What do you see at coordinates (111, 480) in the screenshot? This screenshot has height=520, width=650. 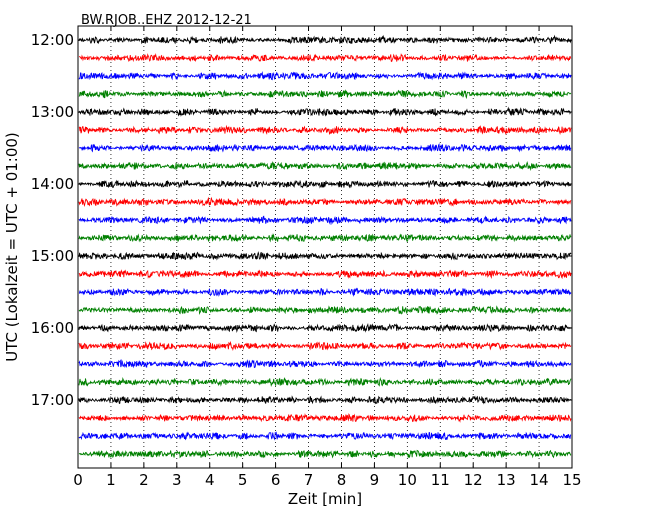 I see `x-tick-label: 1` at bounding box center [111, 480].